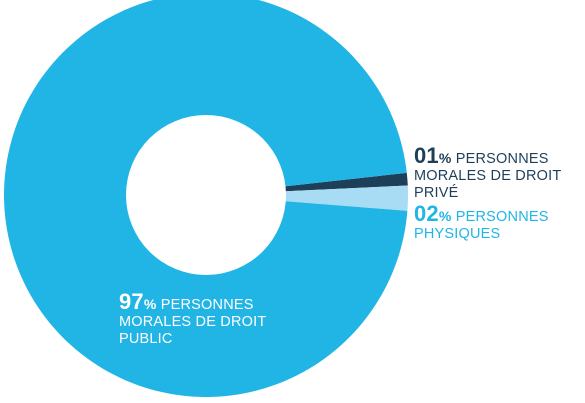 This screenshot has height=403, width=585. Describe the element at coordinates (457, 234) in the screenshot. I see `physical-label-line-2: PHYSIQUES` at that location.